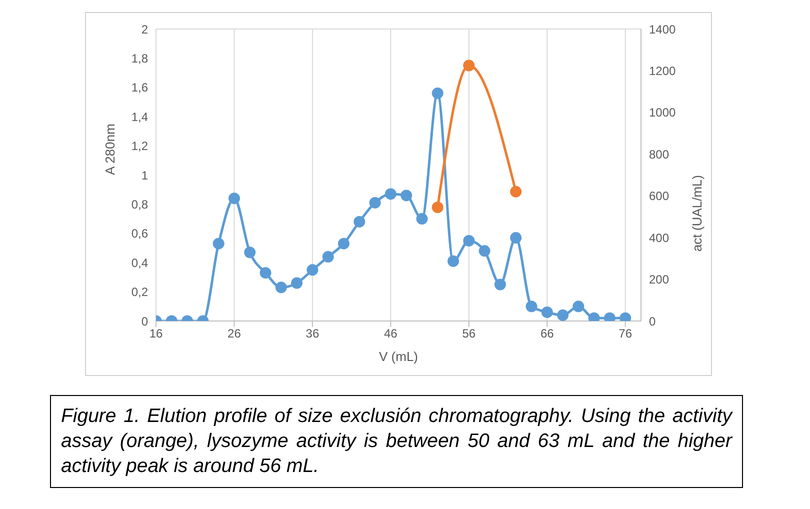  I want to click on x-axis-title: V (mL), so click(398, 356).